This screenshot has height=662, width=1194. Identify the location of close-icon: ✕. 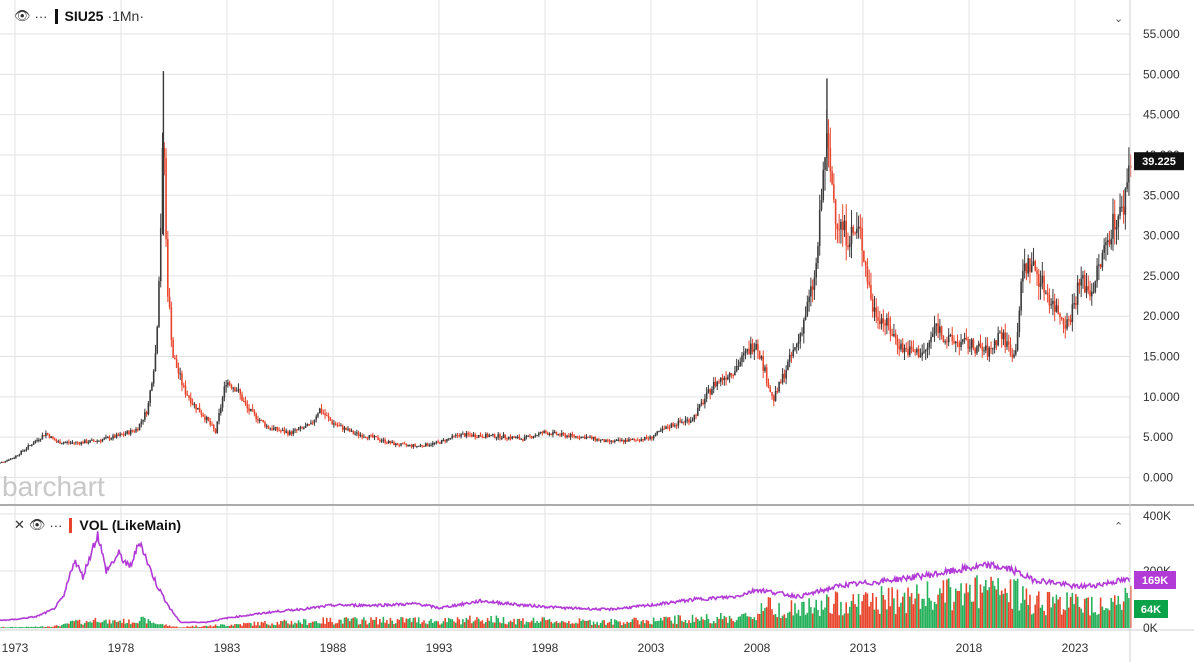
(19, 524).